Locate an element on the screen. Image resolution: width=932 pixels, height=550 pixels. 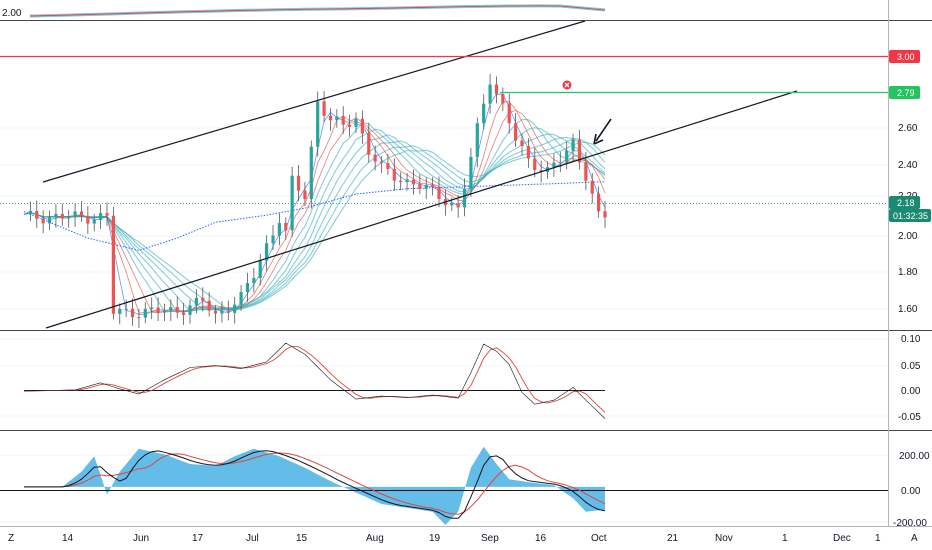
close-icon is located at coordinates (567, 85).